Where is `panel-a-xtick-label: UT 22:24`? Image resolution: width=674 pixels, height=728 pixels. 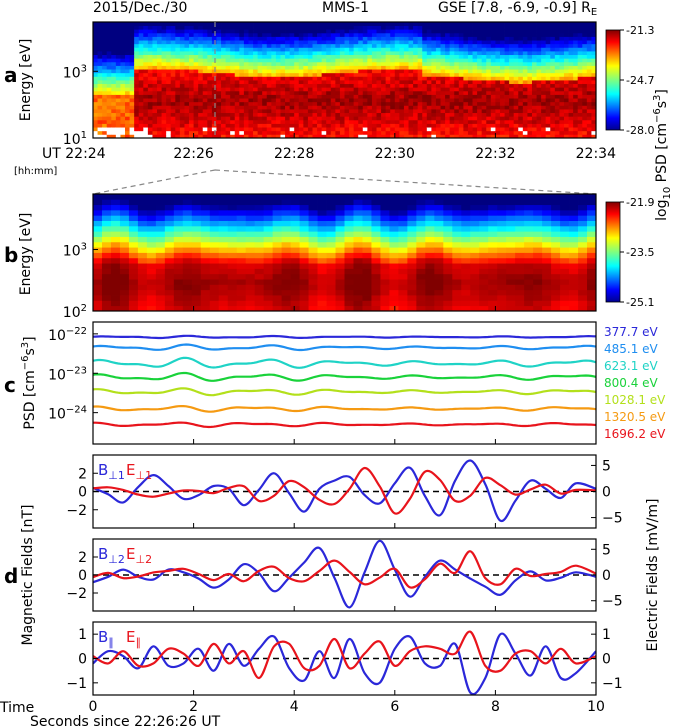 panel-a-xtick-label: UT 22:24 is located at coordinates (74, 154).